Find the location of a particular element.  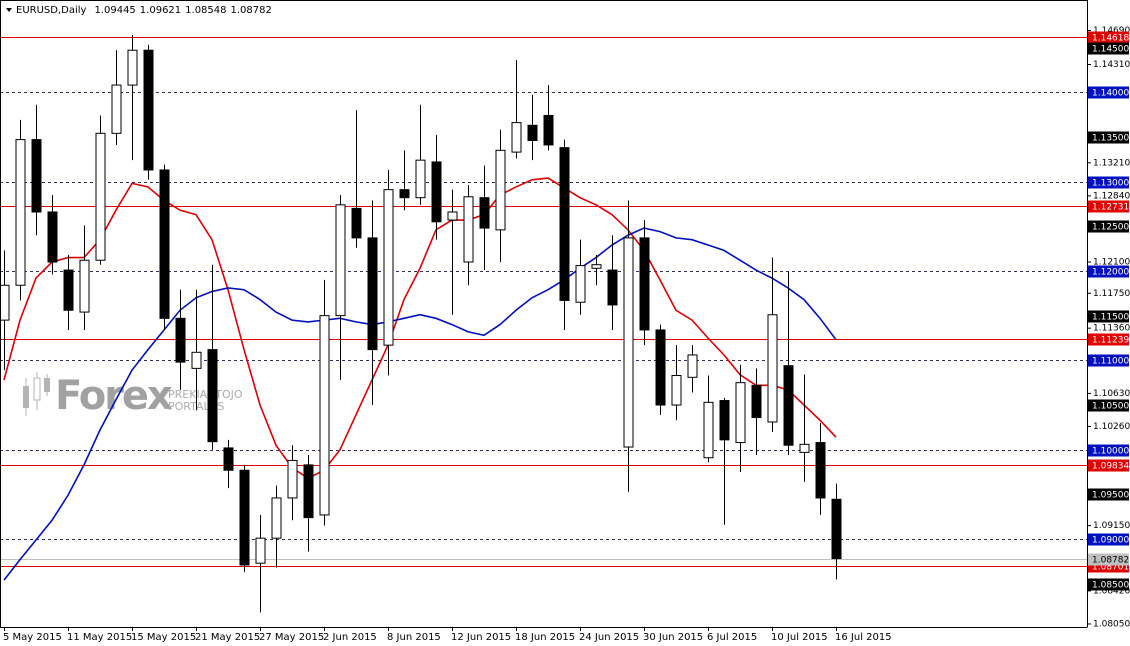

x-tick-label: 27 May 2015 is located at coordinates (291, 637).